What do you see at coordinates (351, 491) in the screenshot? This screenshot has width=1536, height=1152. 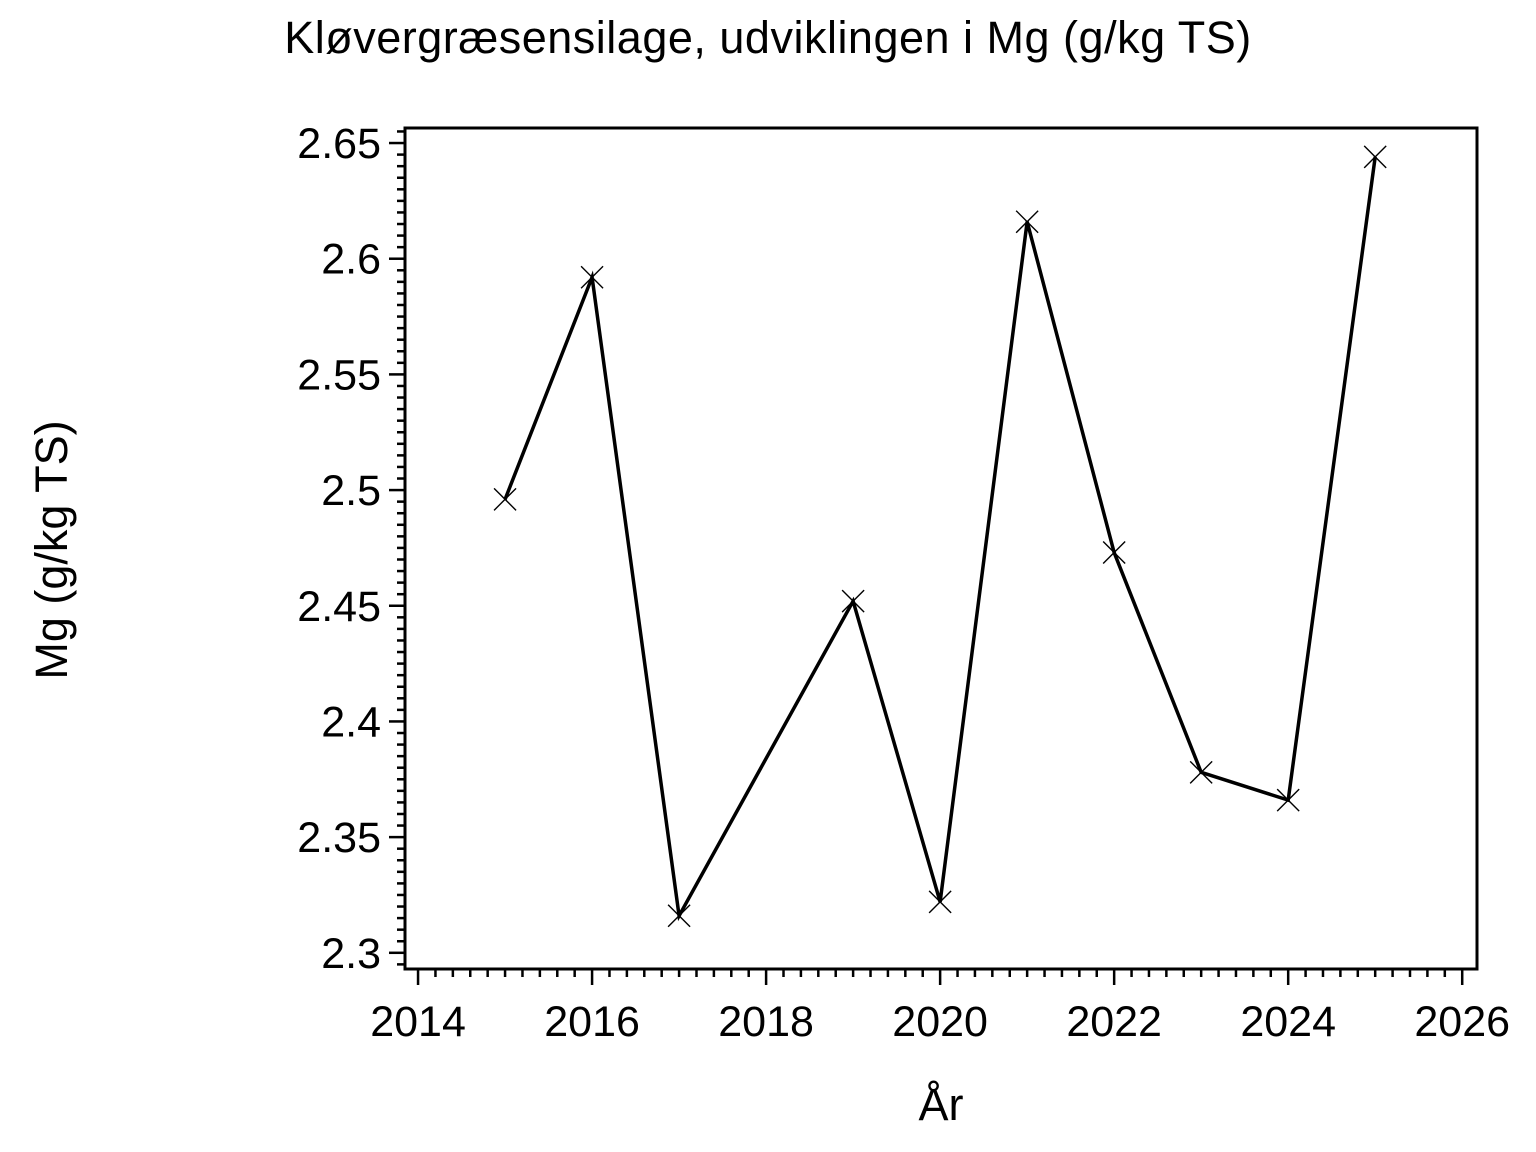 I see `y-tick-label: 2.5` at bounding box center [351, 491].